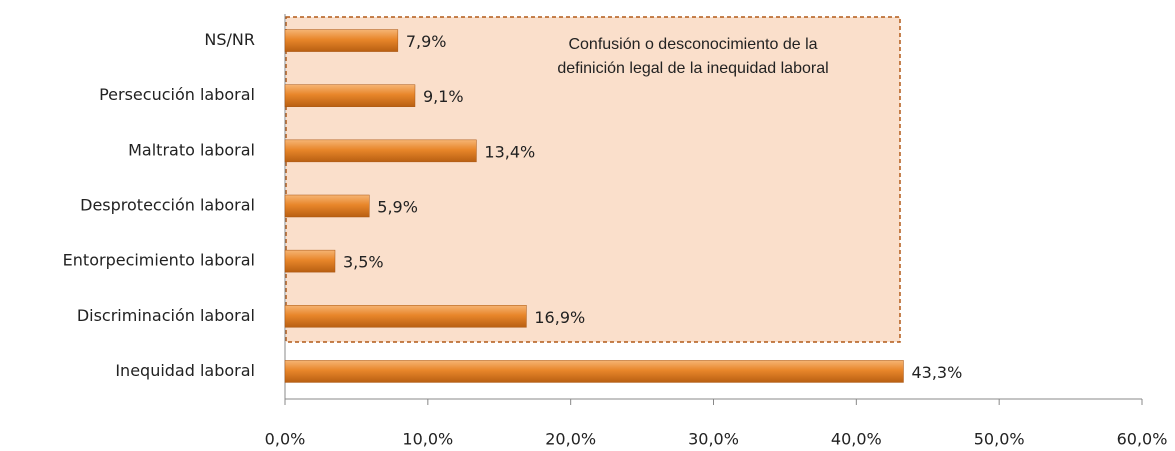 The width and height of the screenshot is (1175, 451). What do you see at coordinates (713, 439) in the screenshot?
I see `x-tick-label: 30,0%` at bounding box center [713, 439].